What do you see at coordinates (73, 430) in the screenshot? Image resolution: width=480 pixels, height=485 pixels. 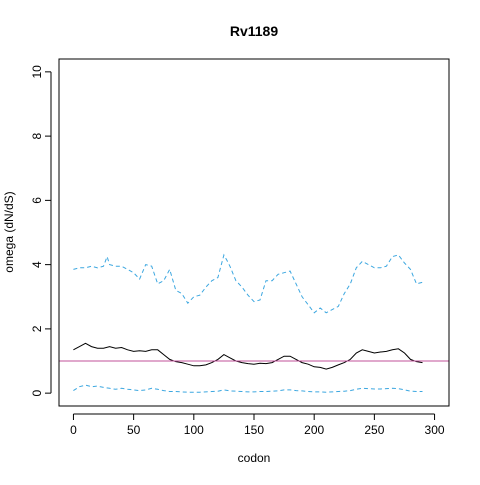 I see `x-tick-label: 0` at bounding box center [73, 430].